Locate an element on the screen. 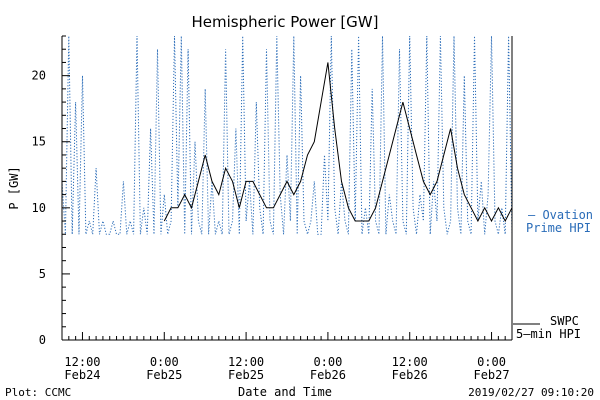 The width and height of the screenshot is (600, 400). footer-right: 2019/02/27 09:10:20 is located at coordinates (531, 392).